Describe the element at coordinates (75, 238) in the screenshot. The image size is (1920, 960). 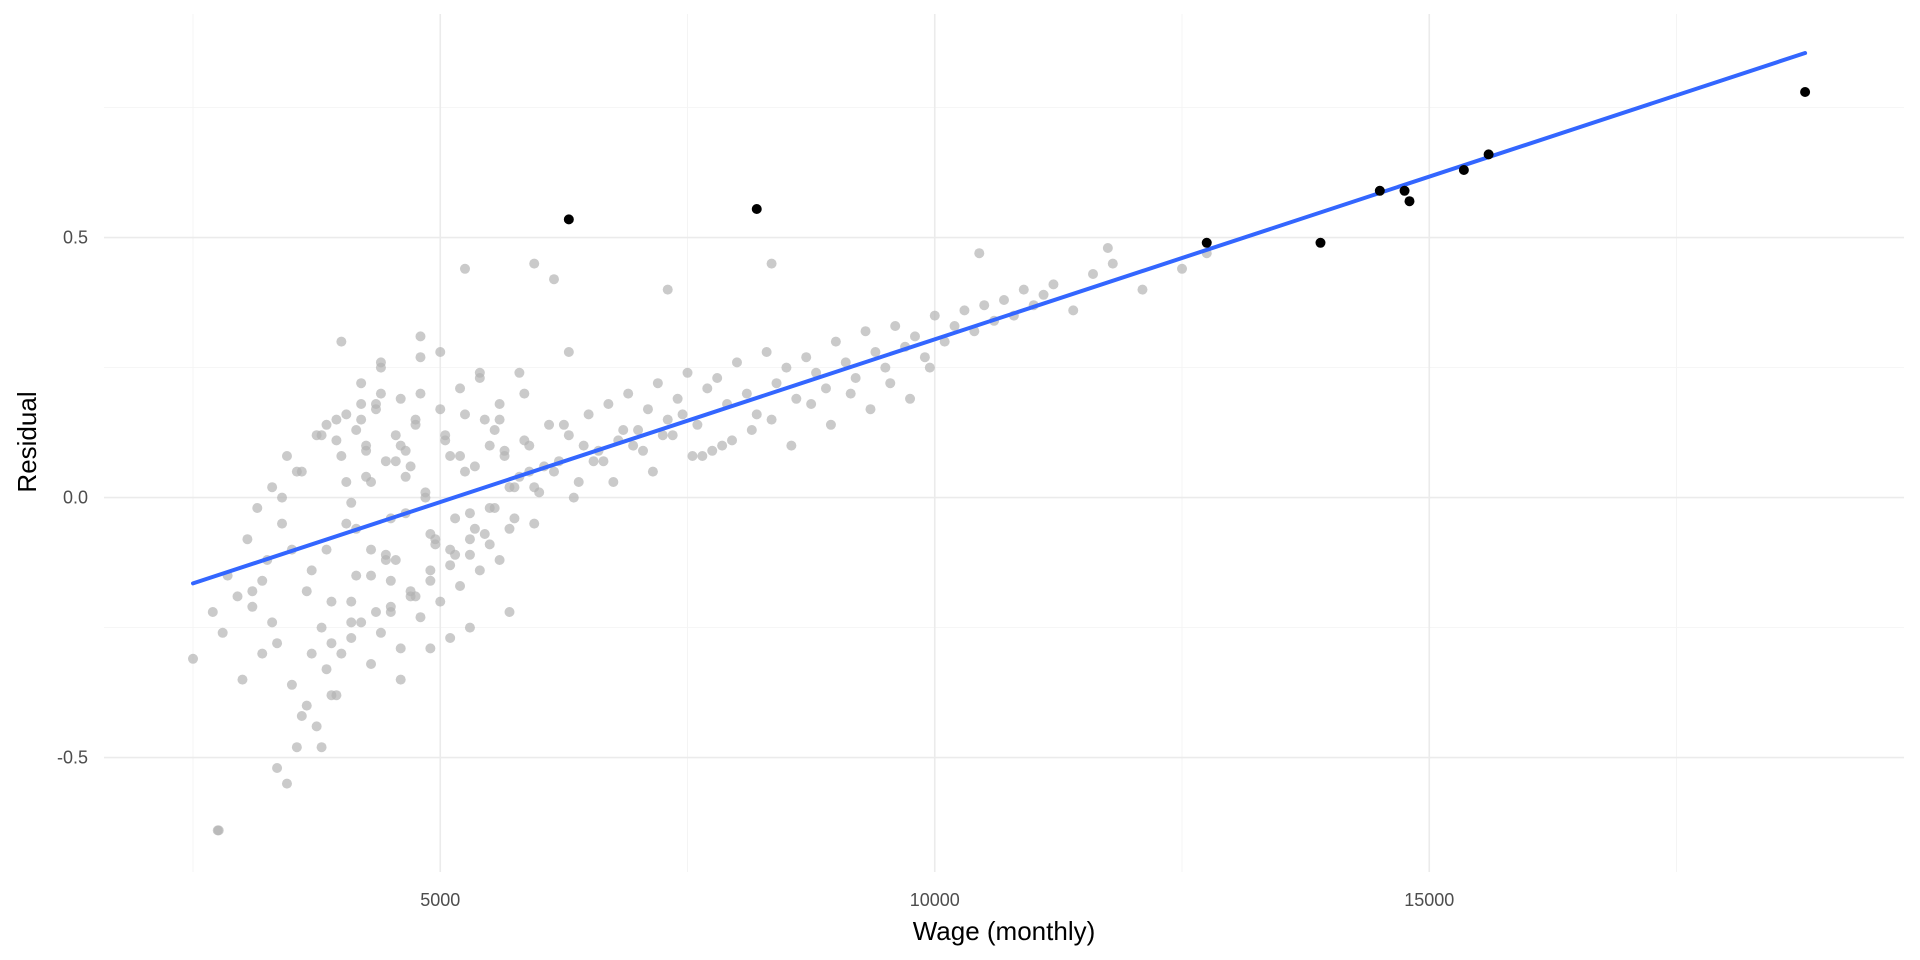
I see `y-tick-label: 0.5` at that location.